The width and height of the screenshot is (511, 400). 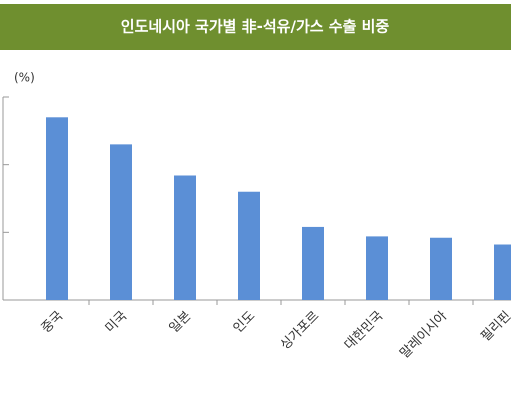 What do you see at coordinates (494, 327) in the screenshot?
I see `x-tick-label: 필리핀` at bounding box center [494, 327].